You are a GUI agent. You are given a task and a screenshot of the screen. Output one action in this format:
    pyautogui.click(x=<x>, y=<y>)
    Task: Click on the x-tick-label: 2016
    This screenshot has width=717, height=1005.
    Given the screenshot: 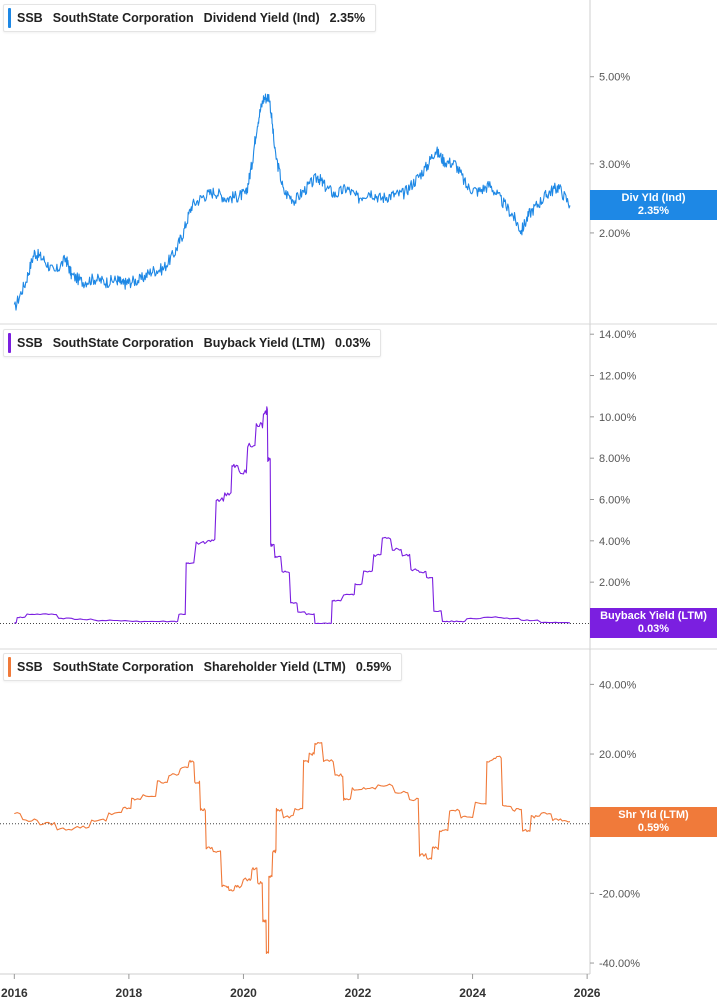 What is the action you would take?
    pyautogui.click(x=14, y=993)
    